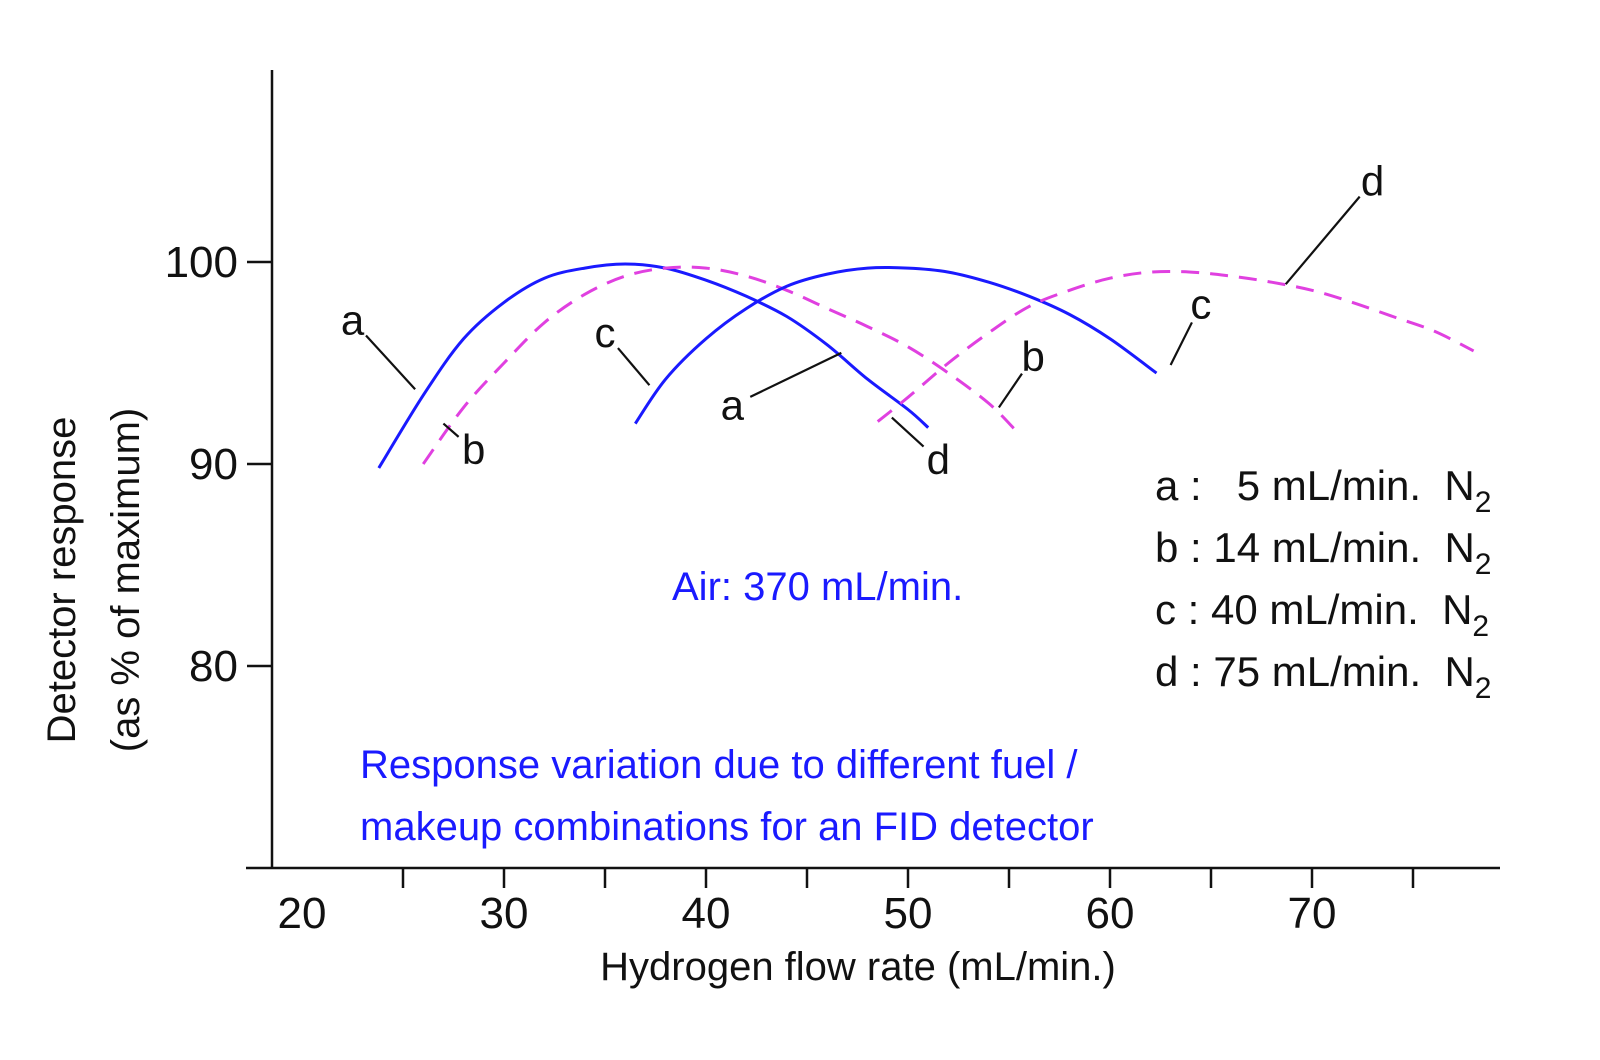 This screenshot has height=1060, width=1600. I want to click on curve-label-a-3: a, so click(733, 405).